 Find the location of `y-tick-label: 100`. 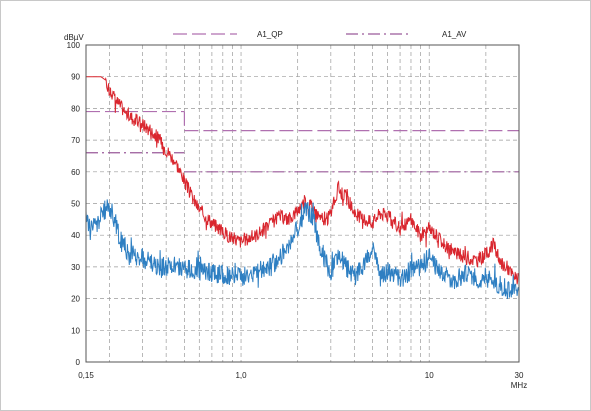

y-tick-label: 100 is located at coordinates (74, 45).